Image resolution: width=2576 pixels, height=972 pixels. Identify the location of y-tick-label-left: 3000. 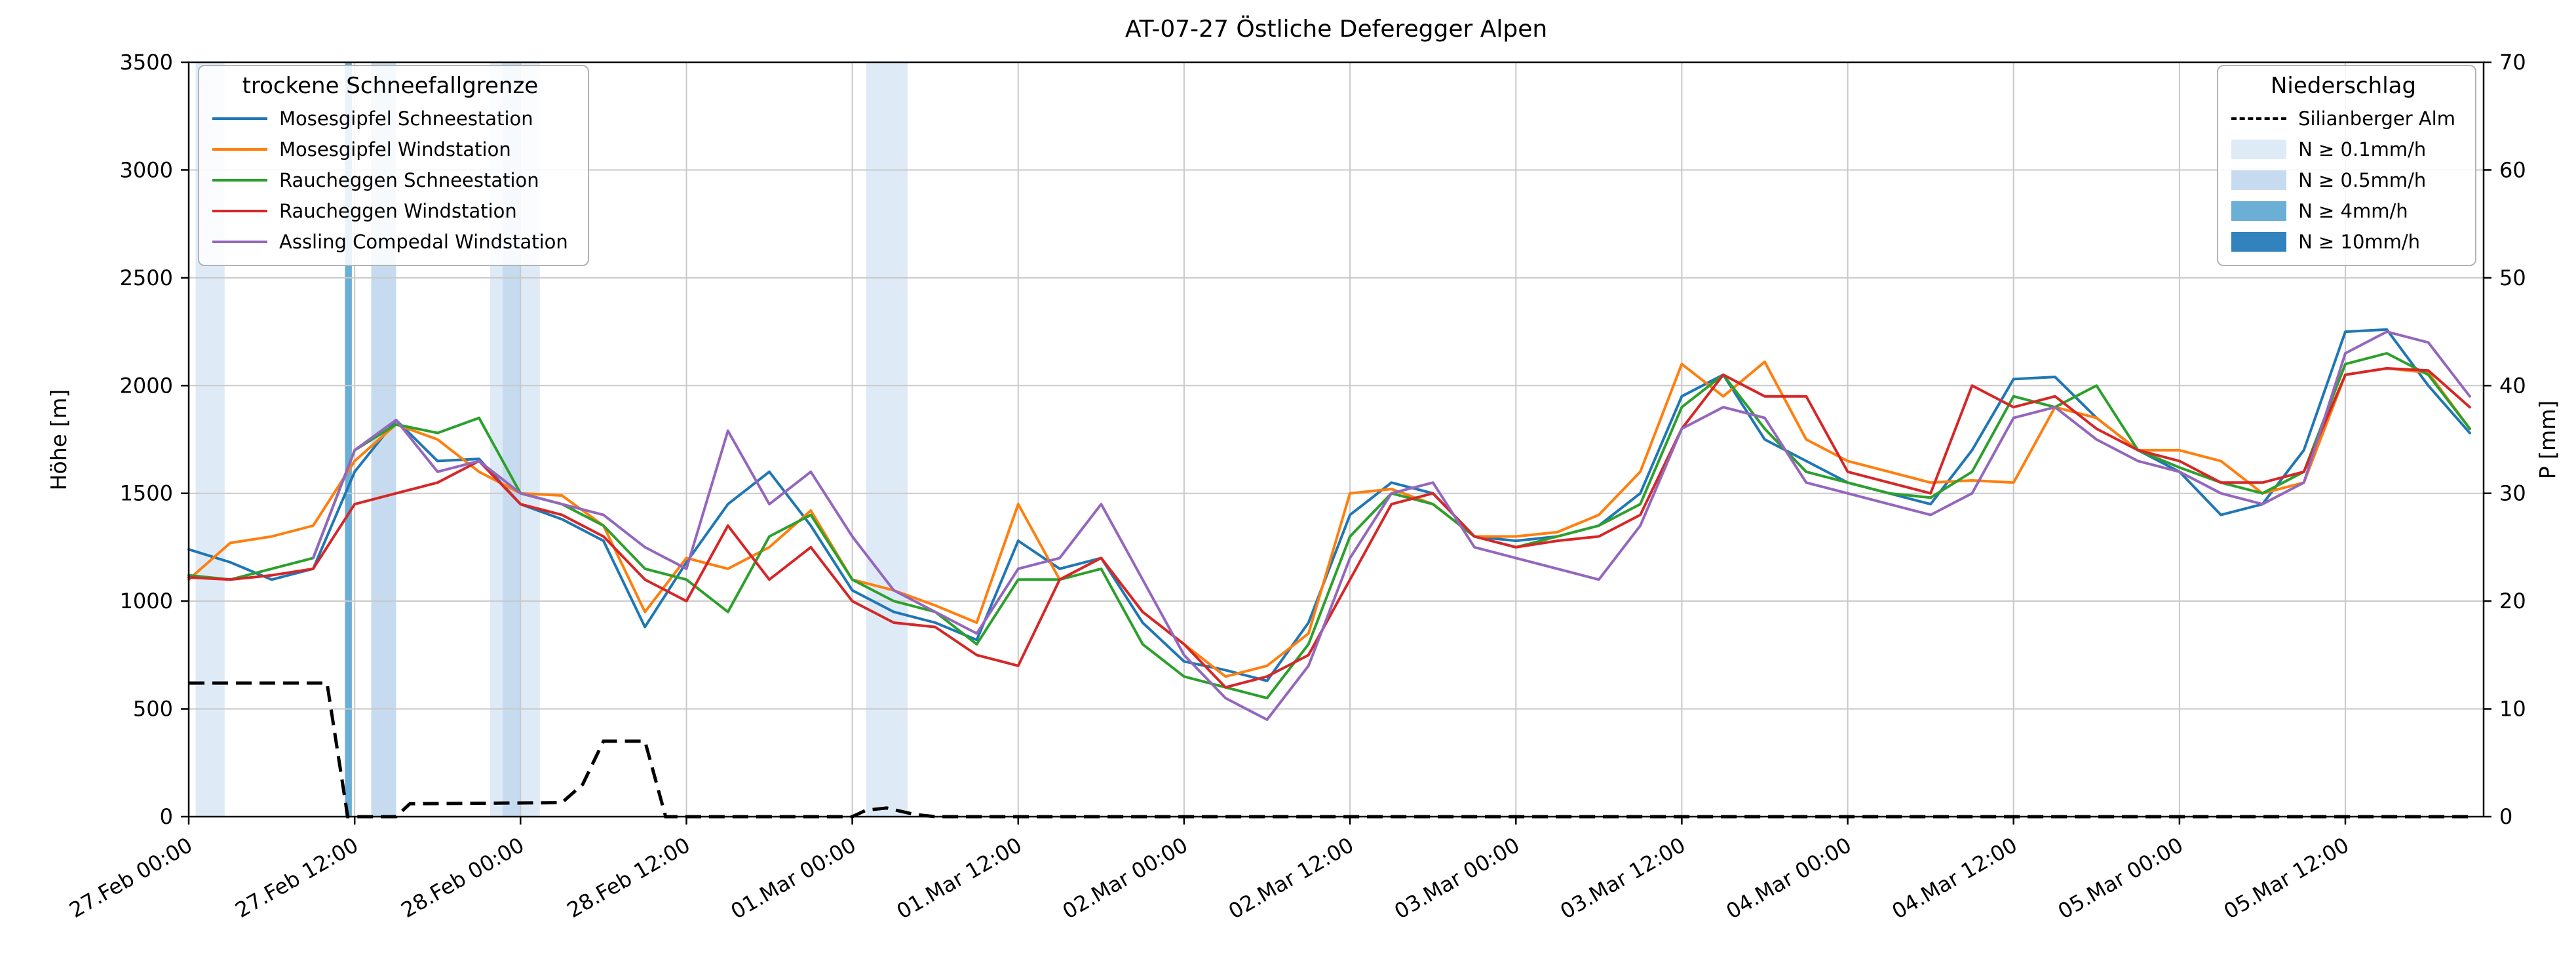
(146, 169).